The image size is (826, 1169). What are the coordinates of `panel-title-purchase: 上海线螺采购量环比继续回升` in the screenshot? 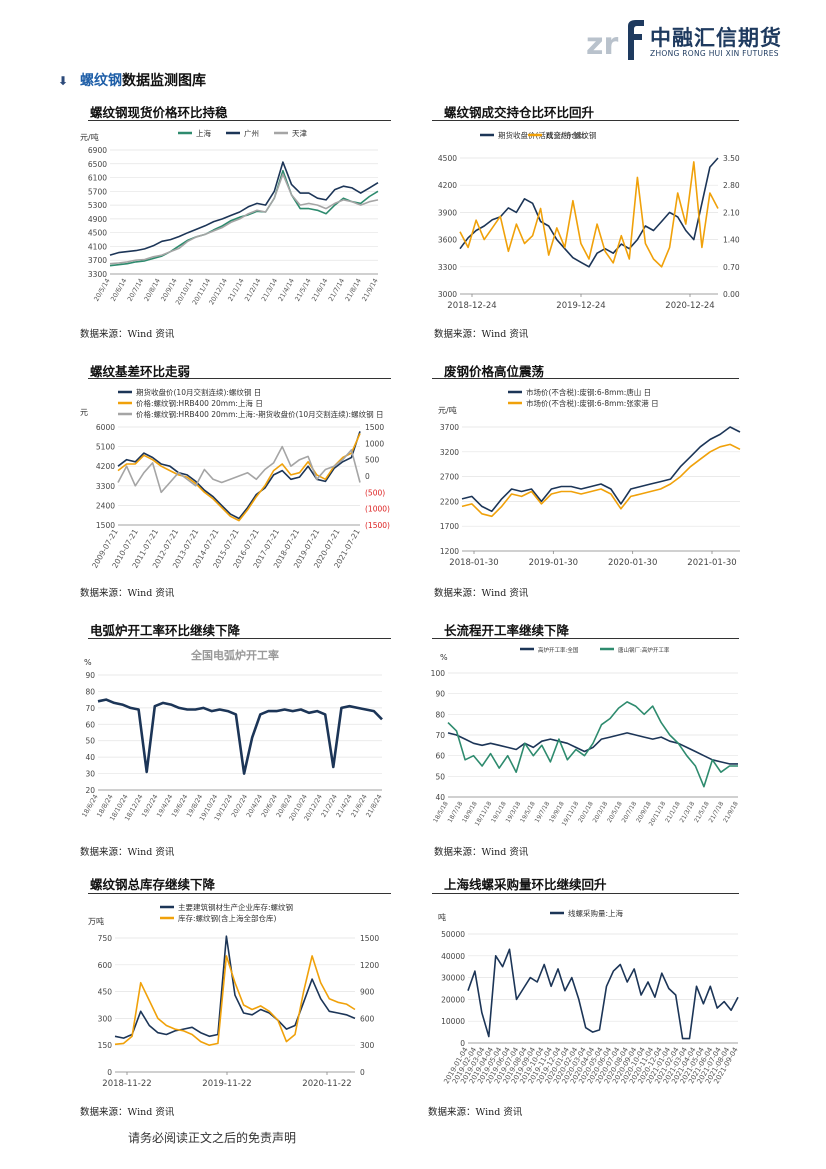 It's located at (525, 884).